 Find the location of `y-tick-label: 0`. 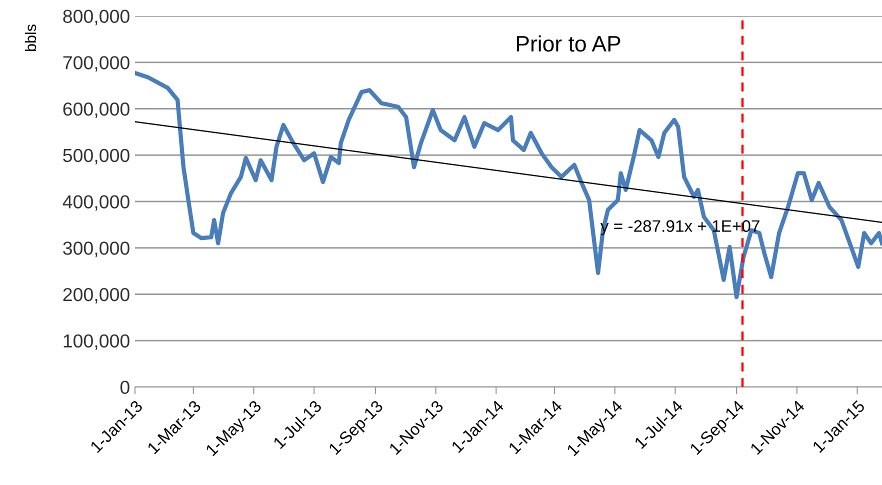

y-tick-label: 0 is located at coordinates (125, 387).